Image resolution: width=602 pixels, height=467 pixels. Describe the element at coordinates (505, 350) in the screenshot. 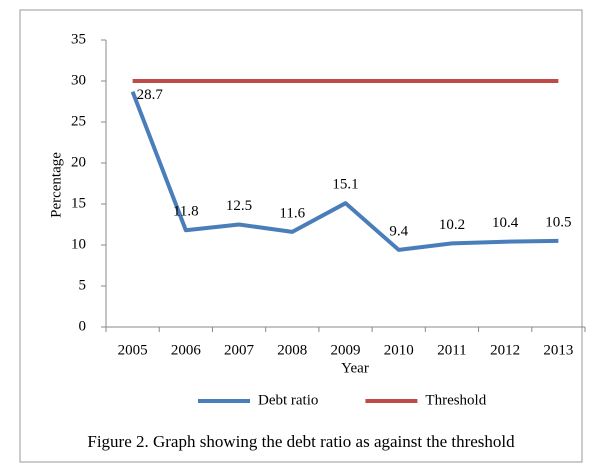

I see `x-tick-label: 2012` at that location.